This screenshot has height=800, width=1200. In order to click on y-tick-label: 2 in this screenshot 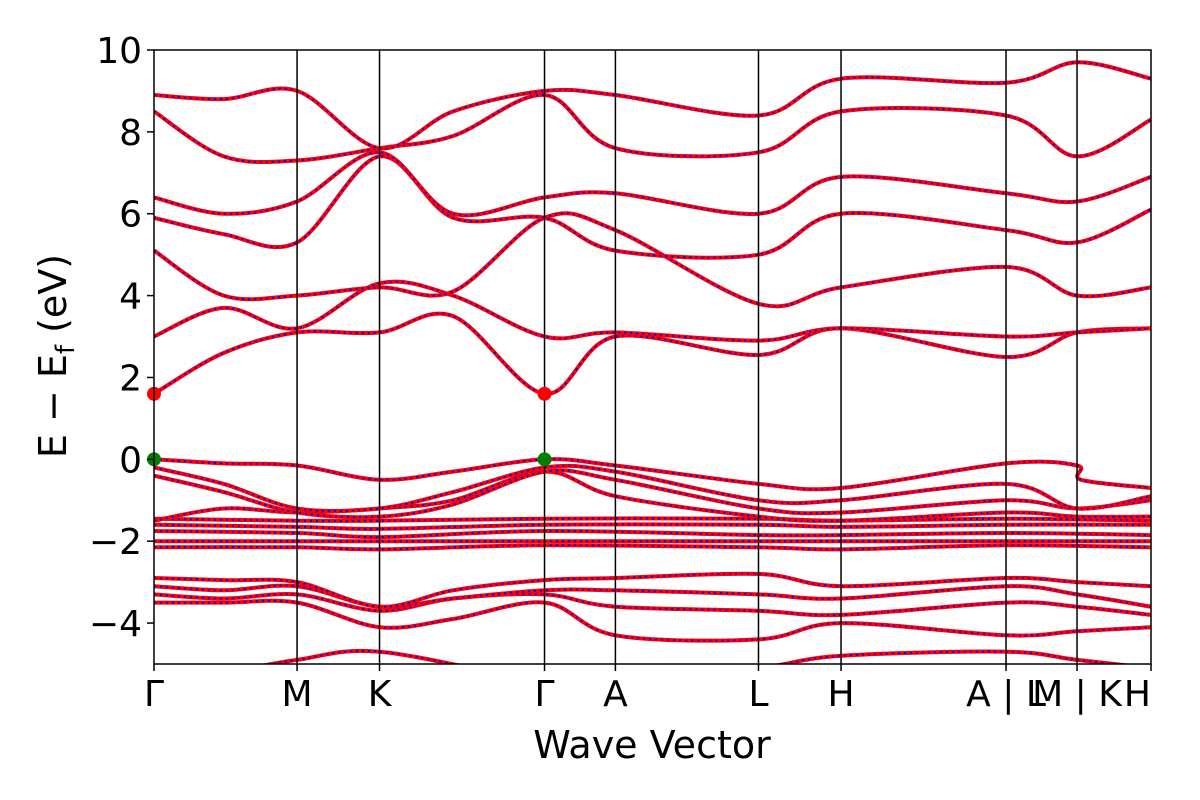, I will do `click(130, 378)`.